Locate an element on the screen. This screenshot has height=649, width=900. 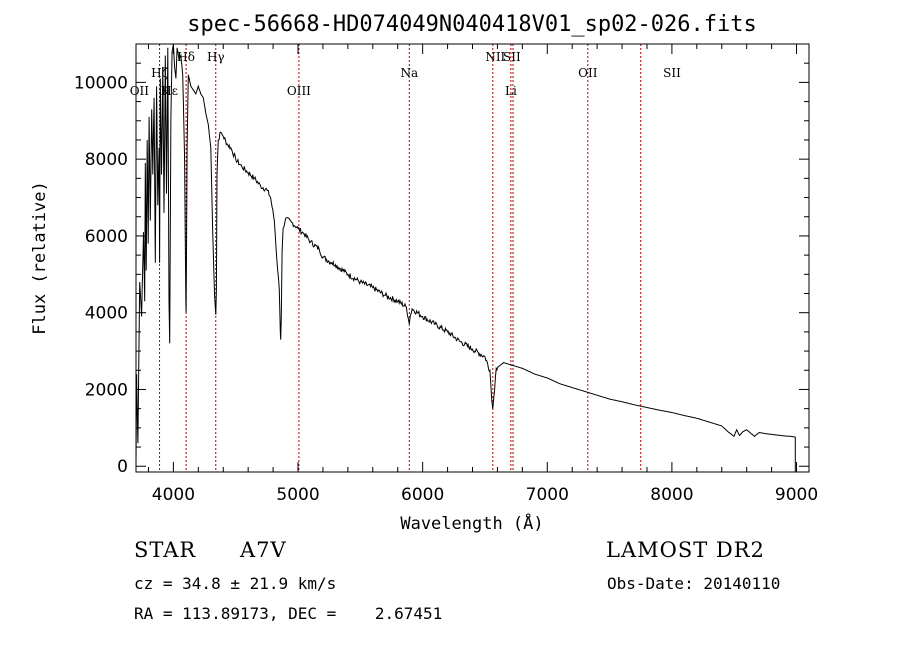
x-tick-label: 9000 is located at coordinates (796, 495).